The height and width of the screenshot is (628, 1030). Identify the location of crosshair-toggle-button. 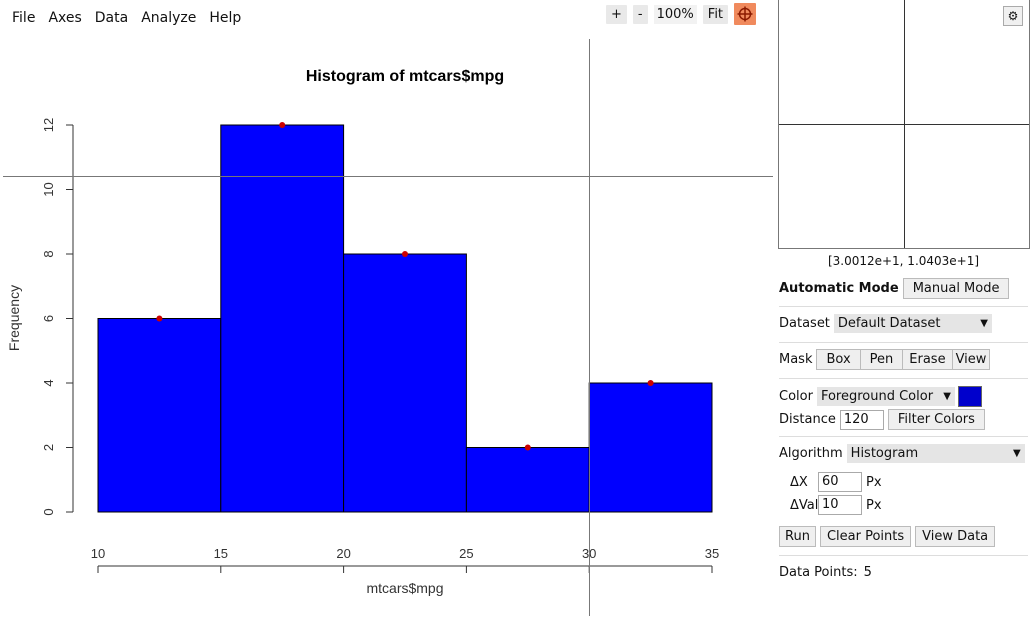
(745, 14).